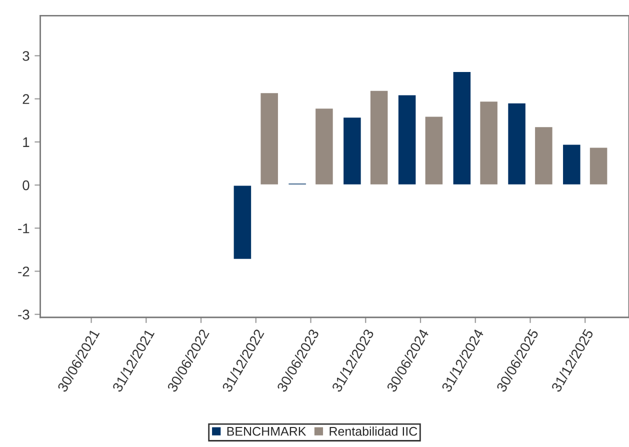 This screenshot has height=447, width=629. I want to click on y-tick-label: 1, so click(26, 142).